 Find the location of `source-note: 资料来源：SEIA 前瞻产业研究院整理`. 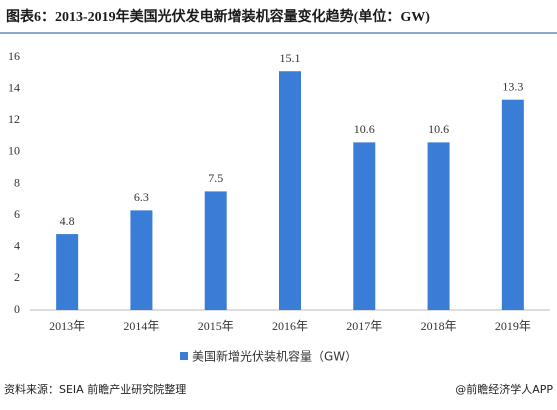

source-note: 资料来源：SEIA 前瞻产业研究院整理 is located at coordinates (95, 389).